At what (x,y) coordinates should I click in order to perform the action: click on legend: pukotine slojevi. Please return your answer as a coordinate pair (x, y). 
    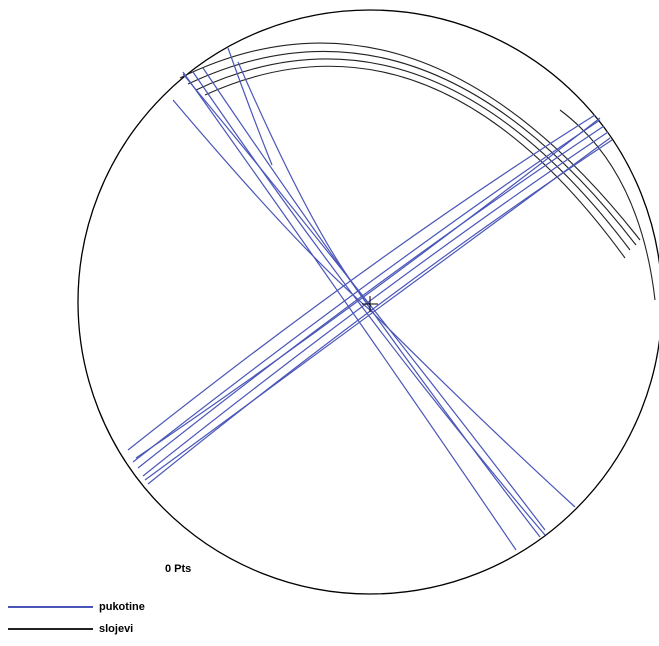
    Looking at the image, I should click on (76, 618).